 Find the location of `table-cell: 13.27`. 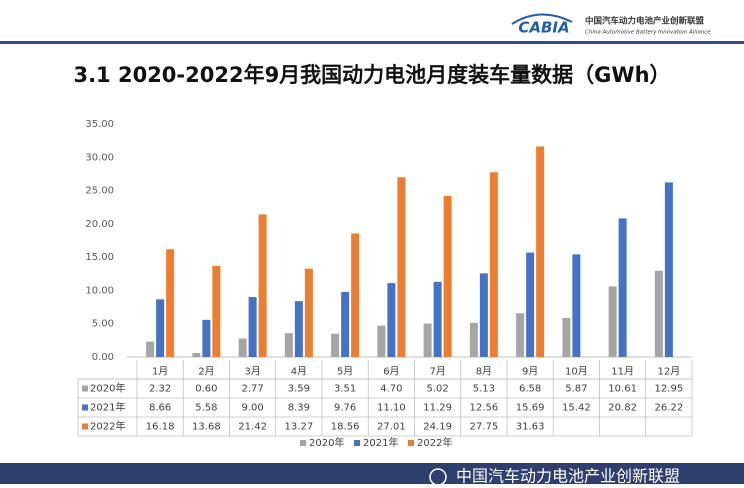

table-cell: 13.27 is located at coordinates (299, 427).